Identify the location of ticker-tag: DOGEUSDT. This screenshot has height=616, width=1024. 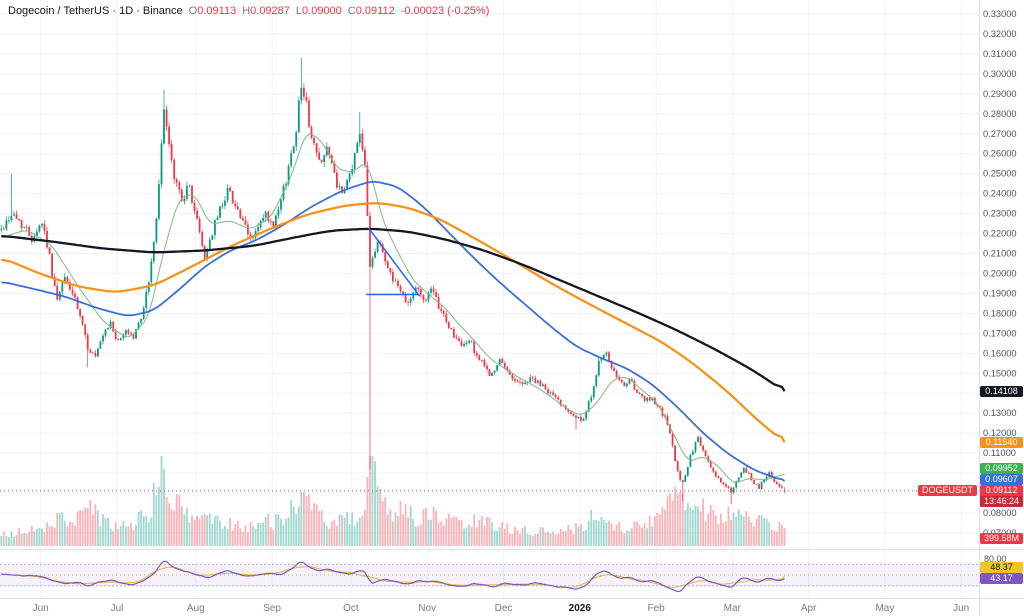
(947, 490).